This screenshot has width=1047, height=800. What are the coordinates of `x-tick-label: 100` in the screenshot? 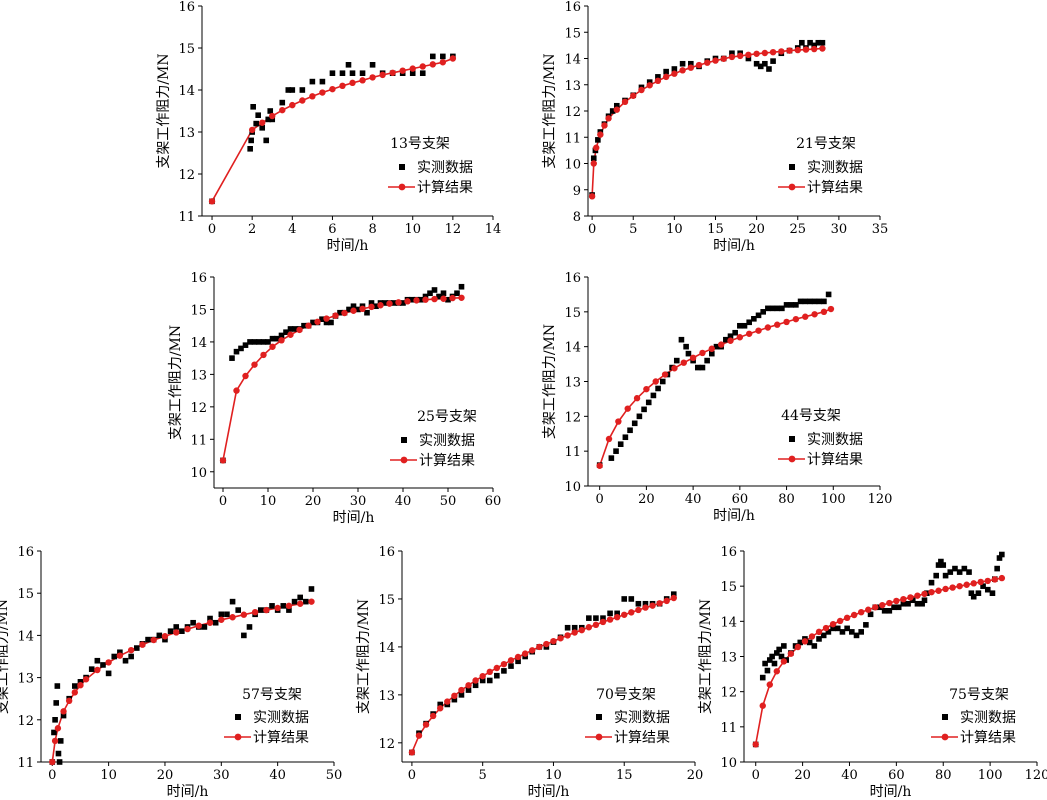 It's located at (833, 499).